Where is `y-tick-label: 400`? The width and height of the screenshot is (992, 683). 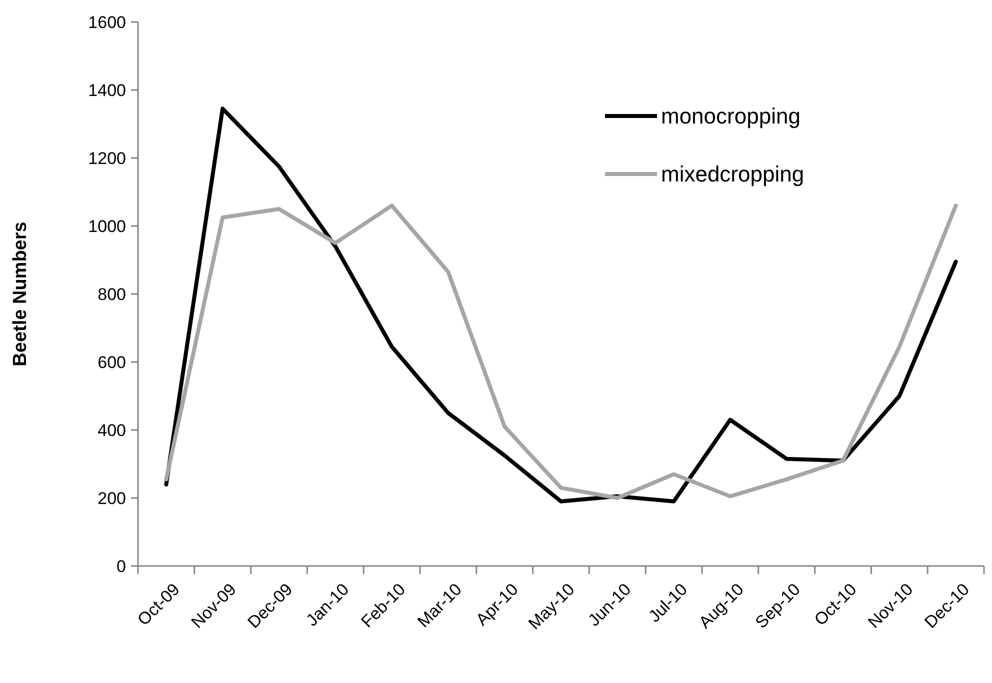
y-tick-label: 400 is located at coordinates (112, 430).